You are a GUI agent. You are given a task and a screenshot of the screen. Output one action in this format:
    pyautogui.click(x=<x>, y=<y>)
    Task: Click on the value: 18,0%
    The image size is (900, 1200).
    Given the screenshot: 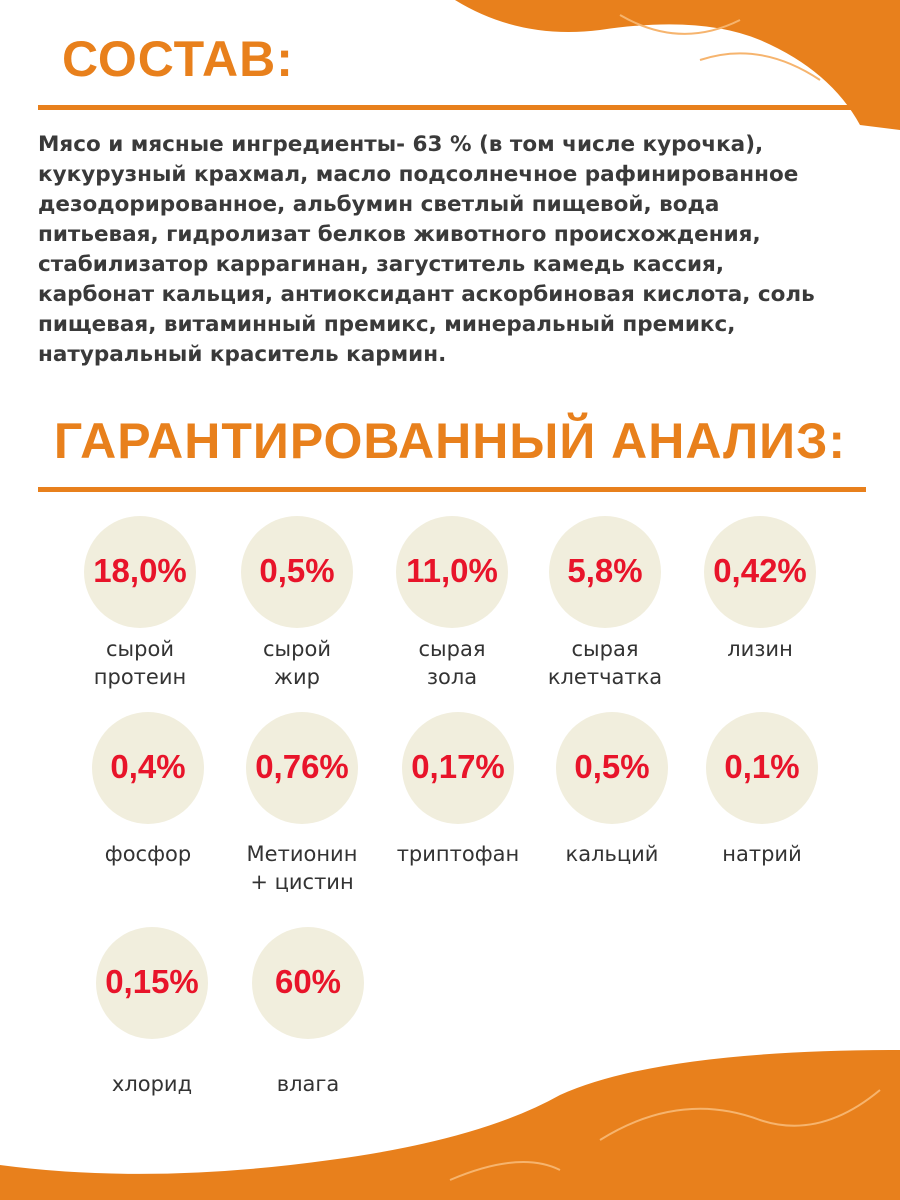 What is the action you would take?
    pyautogui.click(x=140, y=570)
    